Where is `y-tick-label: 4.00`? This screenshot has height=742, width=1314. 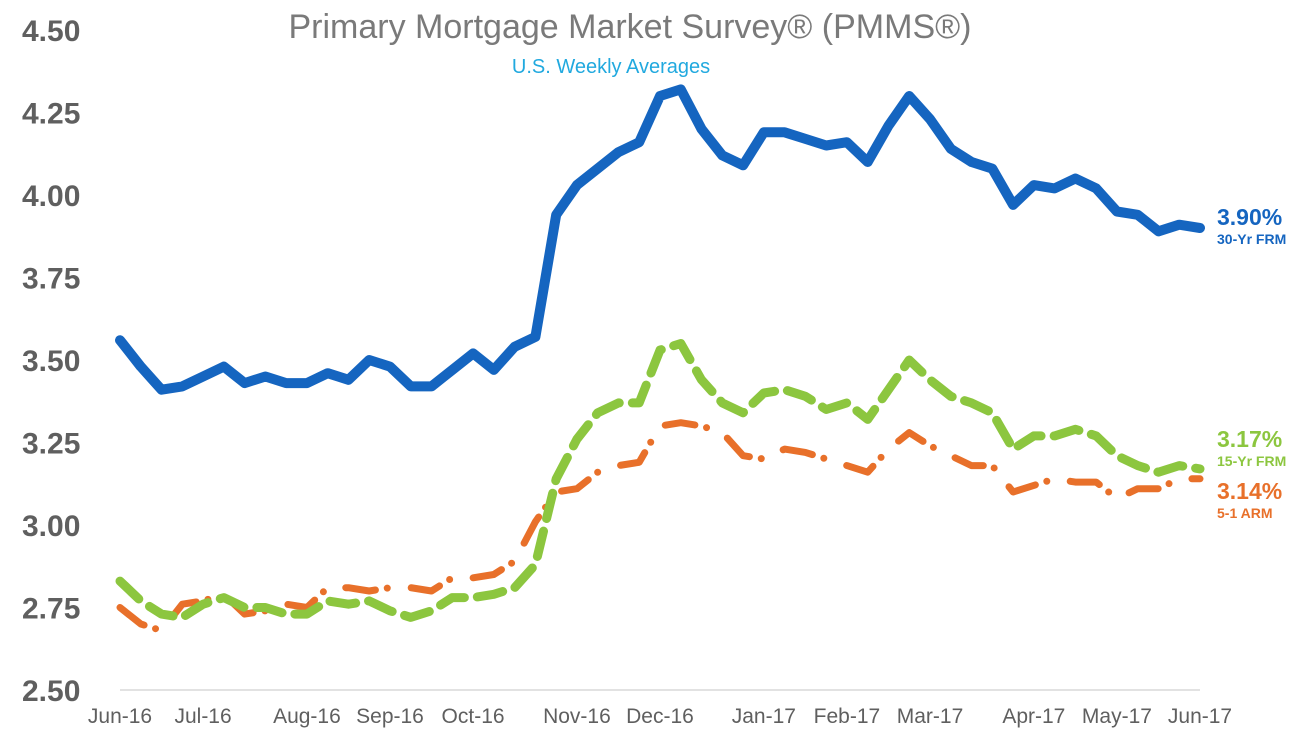
y-tick-label: 4.00 is located at coordinates (51, 196).